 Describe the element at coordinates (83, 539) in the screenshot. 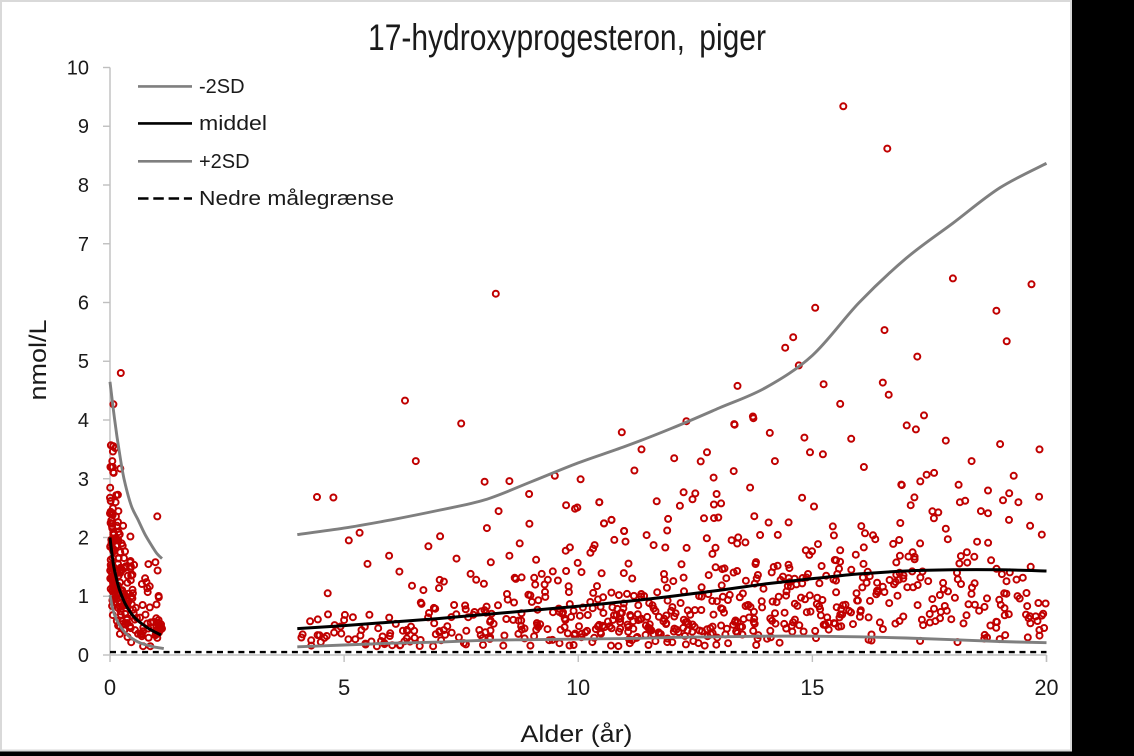

I see `svg-text: 2` at that location.